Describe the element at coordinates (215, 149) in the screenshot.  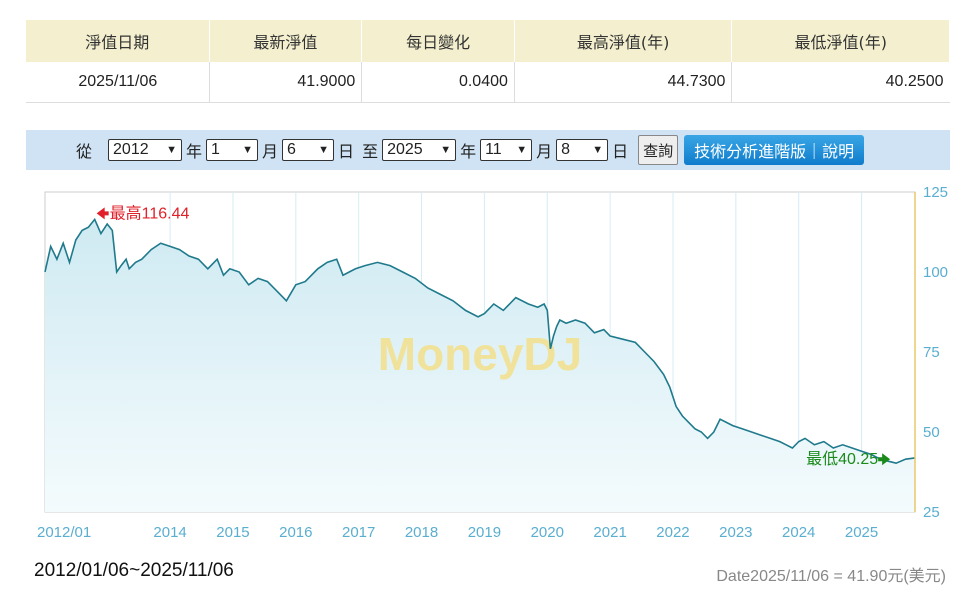
I see `from-month-value: 1` at that location.